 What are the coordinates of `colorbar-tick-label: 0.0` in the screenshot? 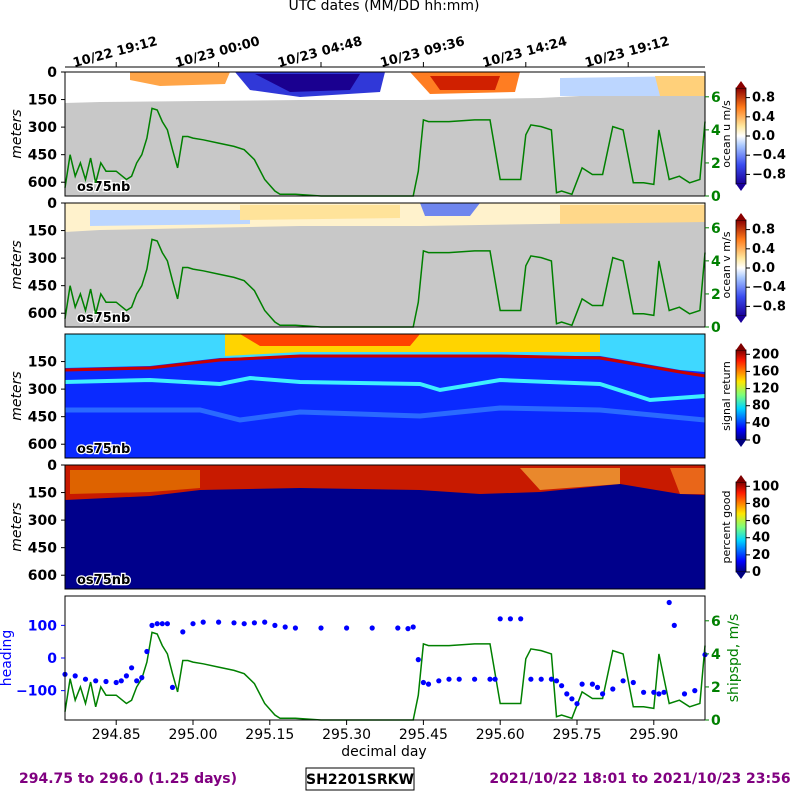 It's located at (763, 136).